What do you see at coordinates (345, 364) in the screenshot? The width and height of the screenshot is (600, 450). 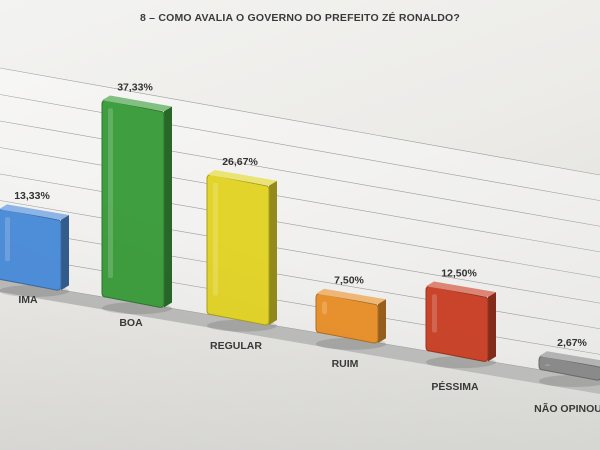 I see `category-label: RUIM` at bounding box center [345, 364].